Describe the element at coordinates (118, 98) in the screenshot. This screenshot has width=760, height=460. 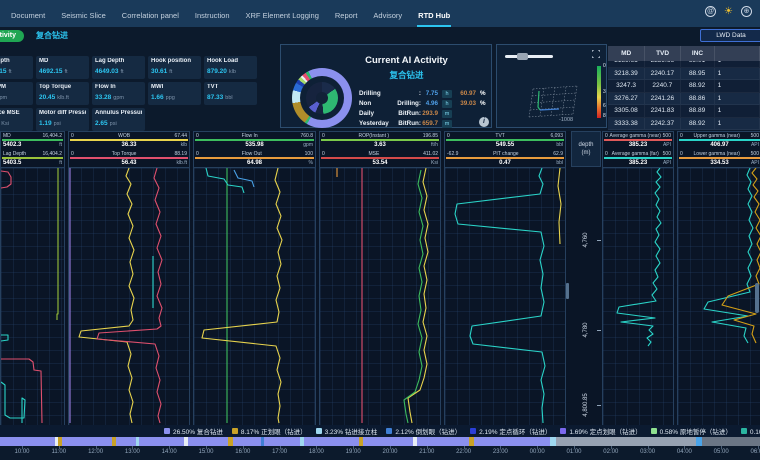
I see `param-unit: gpm` at that location.